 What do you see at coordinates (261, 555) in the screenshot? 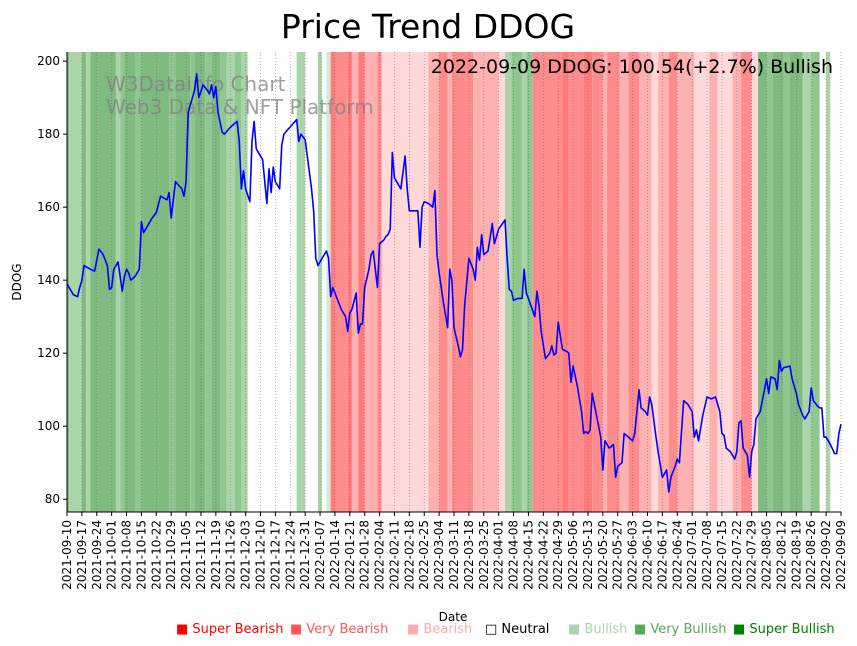
I see `x-tick-label: 2021-12-10` at bounding box center [261, 555].